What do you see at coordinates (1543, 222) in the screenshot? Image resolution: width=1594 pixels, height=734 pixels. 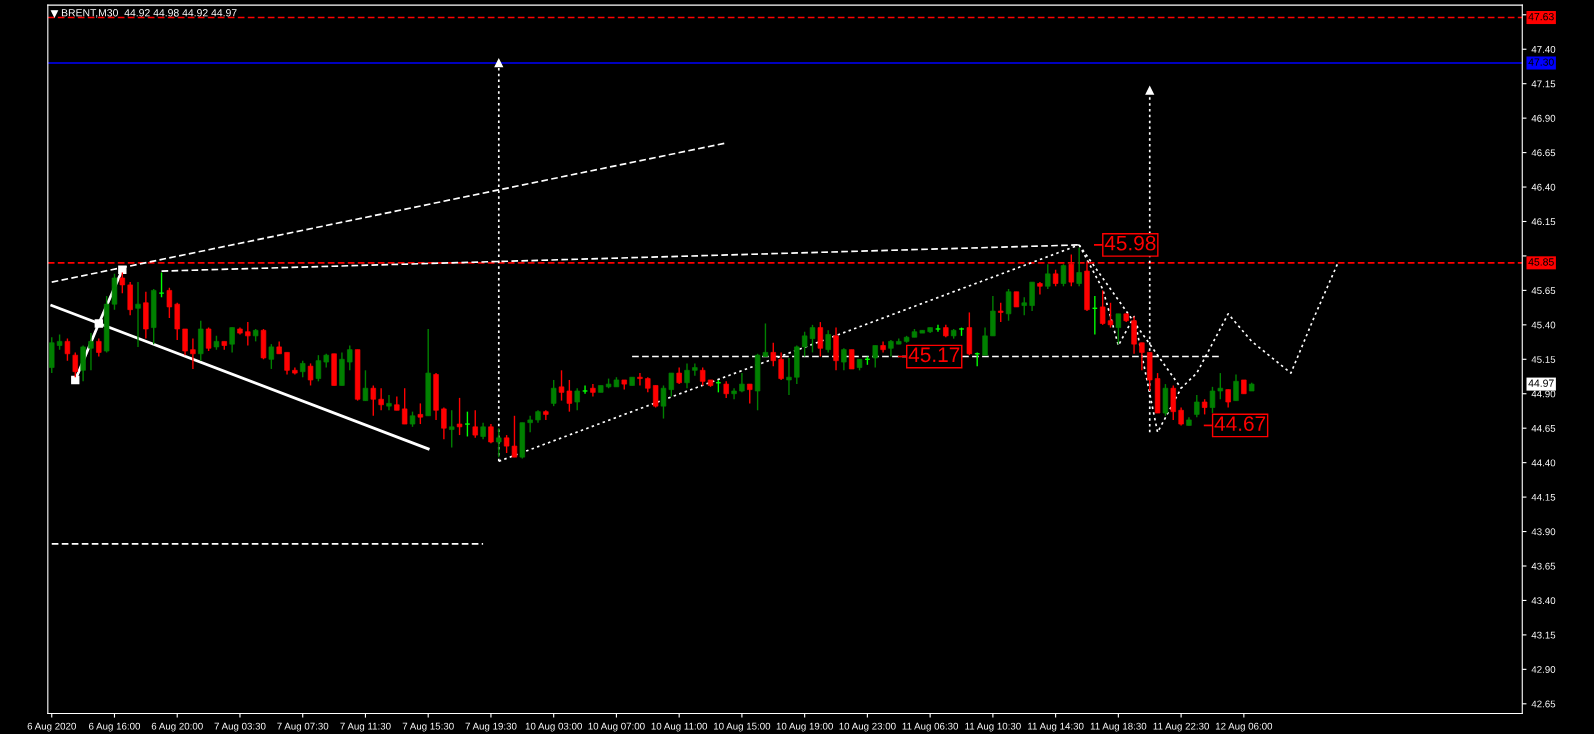 I see `y-tick-label: 46.15` at bounding box center [1543, 222].